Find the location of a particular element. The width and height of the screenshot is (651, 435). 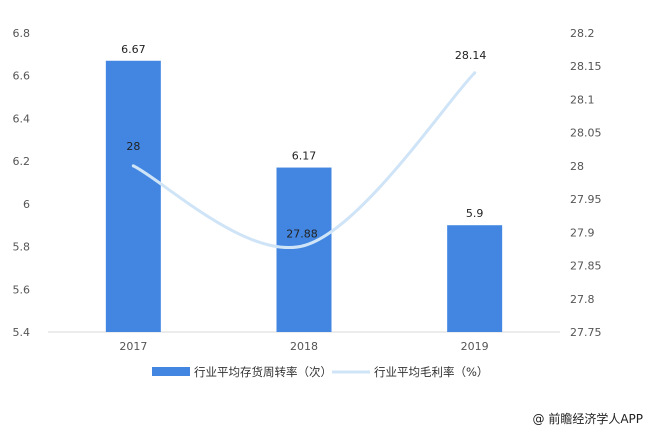

y-right-tick-label: 28.2 is located at coordinates (582, 33).